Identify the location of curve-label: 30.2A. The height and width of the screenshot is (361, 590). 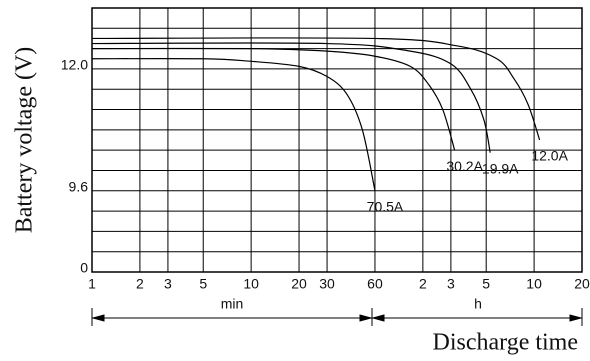
(464, 166).